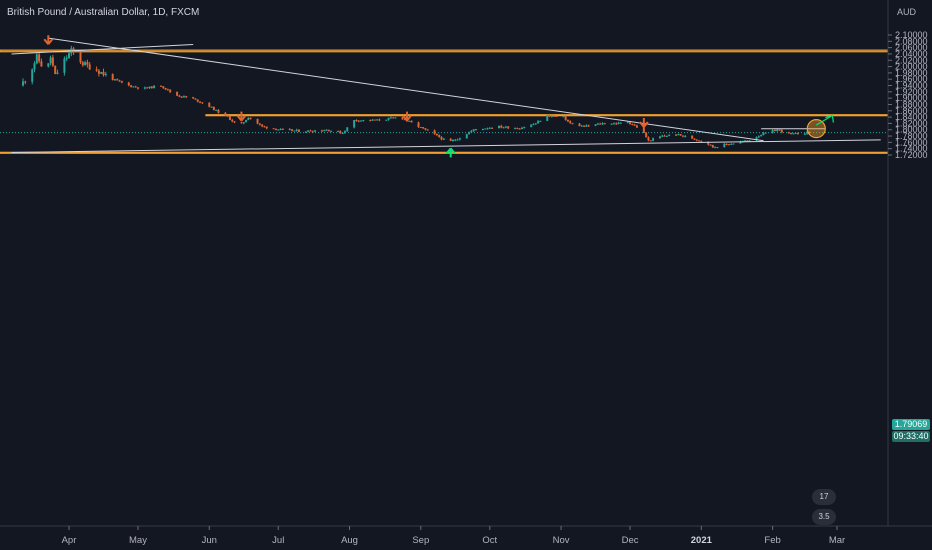 This screenshot has height=550, width=932. I want to click on x-tick-label: Sep, so click(420, 540).